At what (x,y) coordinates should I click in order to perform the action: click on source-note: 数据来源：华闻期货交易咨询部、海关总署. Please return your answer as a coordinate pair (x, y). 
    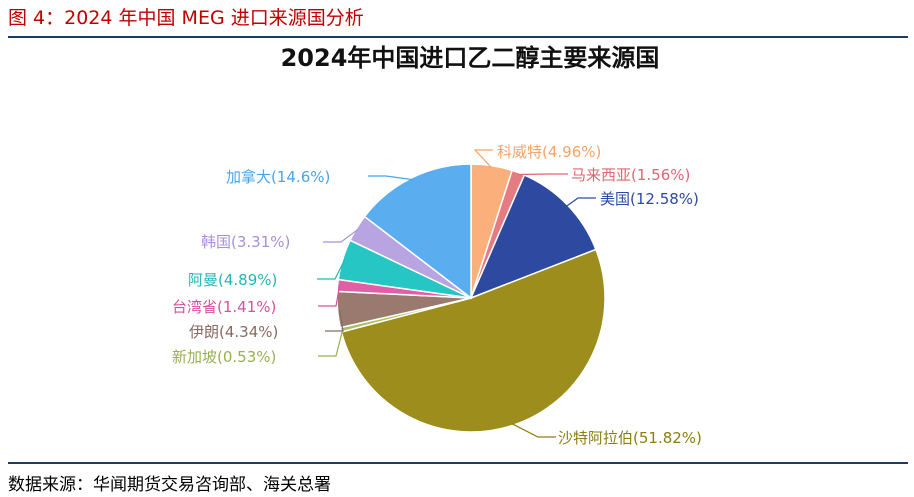
    Looking at the image, I should click on (169, 485).